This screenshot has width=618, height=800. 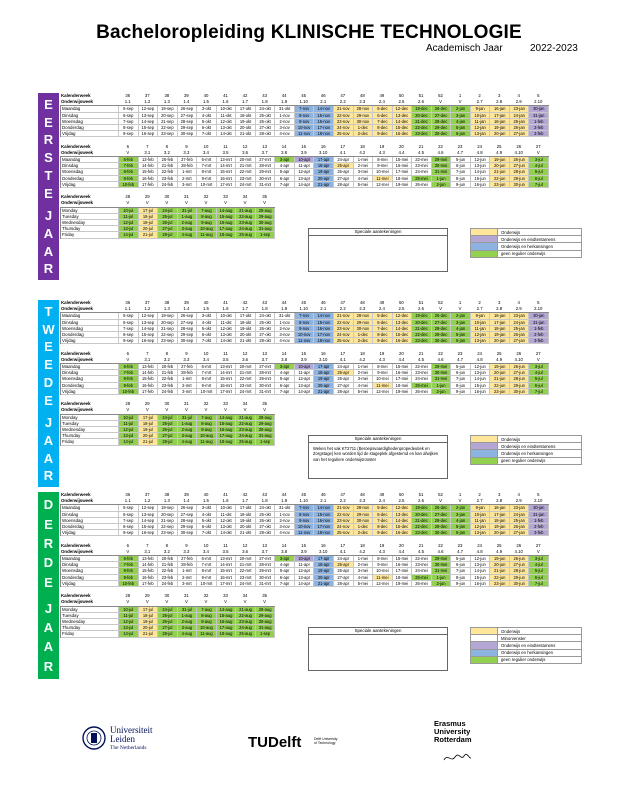 What do you see at coordinates (539, 559) in the screenshot?
I see `date-cell: 3-jul` at bounding box center [539, 559].